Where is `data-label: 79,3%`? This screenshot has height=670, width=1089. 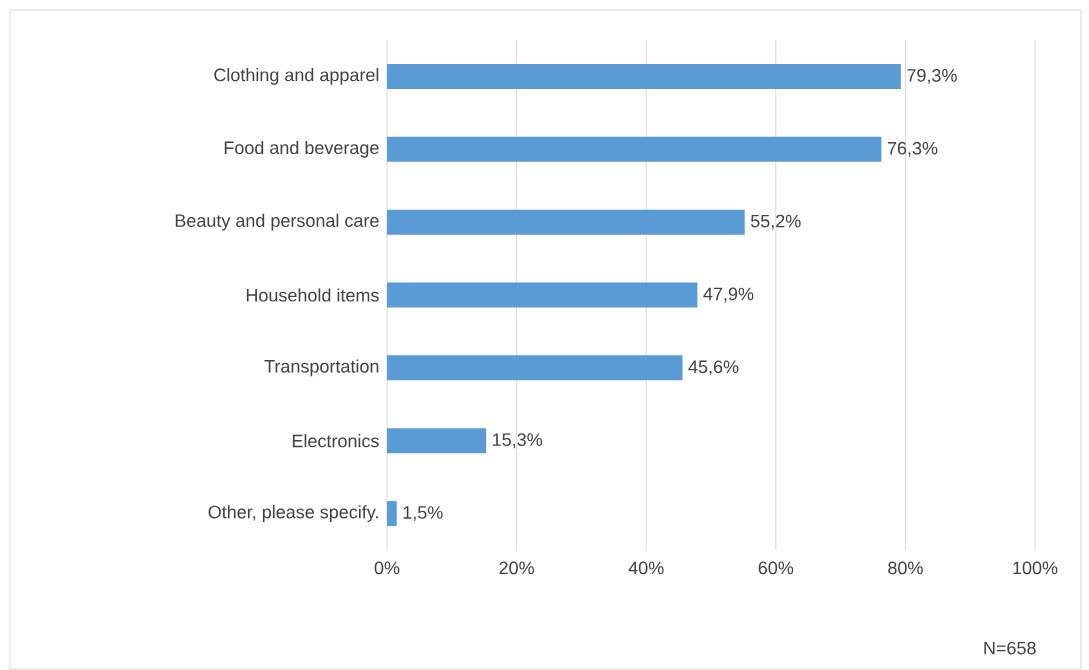 data-label: 79,3% is located at coordinates (932, 76).